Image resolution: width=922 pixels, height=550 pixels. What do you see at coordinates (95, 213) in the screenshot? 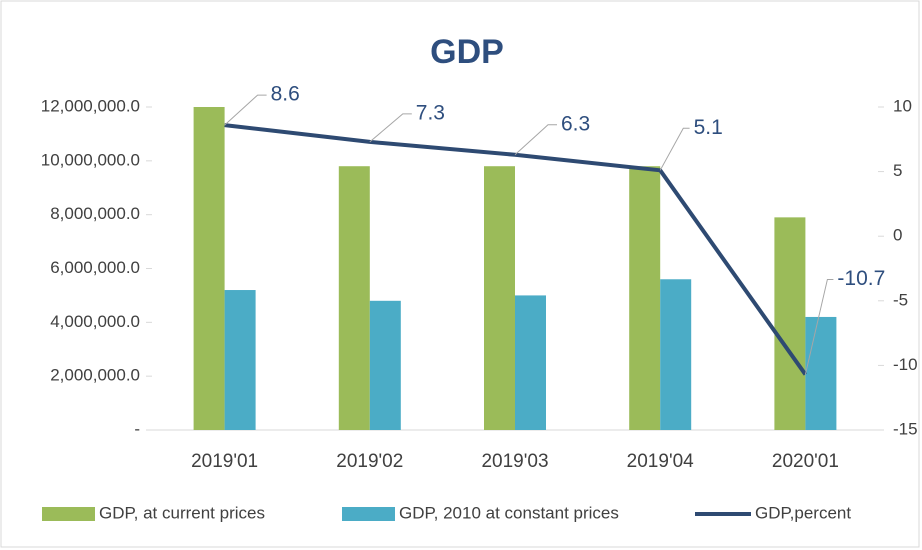
I see `y-tick-label: 8,000,000.0` at bounding box center [95, 213].